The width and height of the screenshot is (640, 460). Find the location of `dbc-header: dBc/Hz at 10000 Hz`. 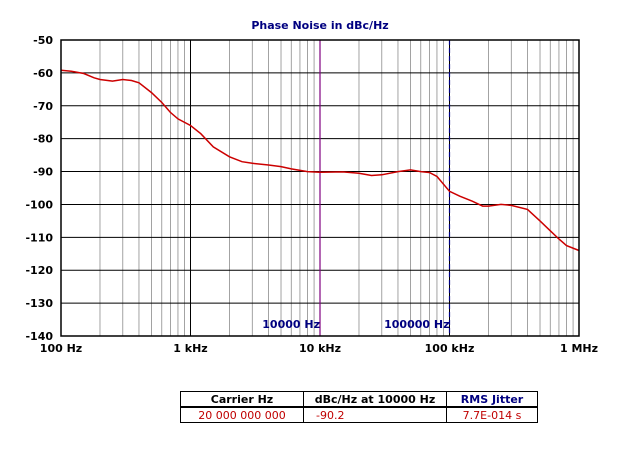

dbc-header: dBc/Hz at 10000 Hz is located at coordinates (375, 399).